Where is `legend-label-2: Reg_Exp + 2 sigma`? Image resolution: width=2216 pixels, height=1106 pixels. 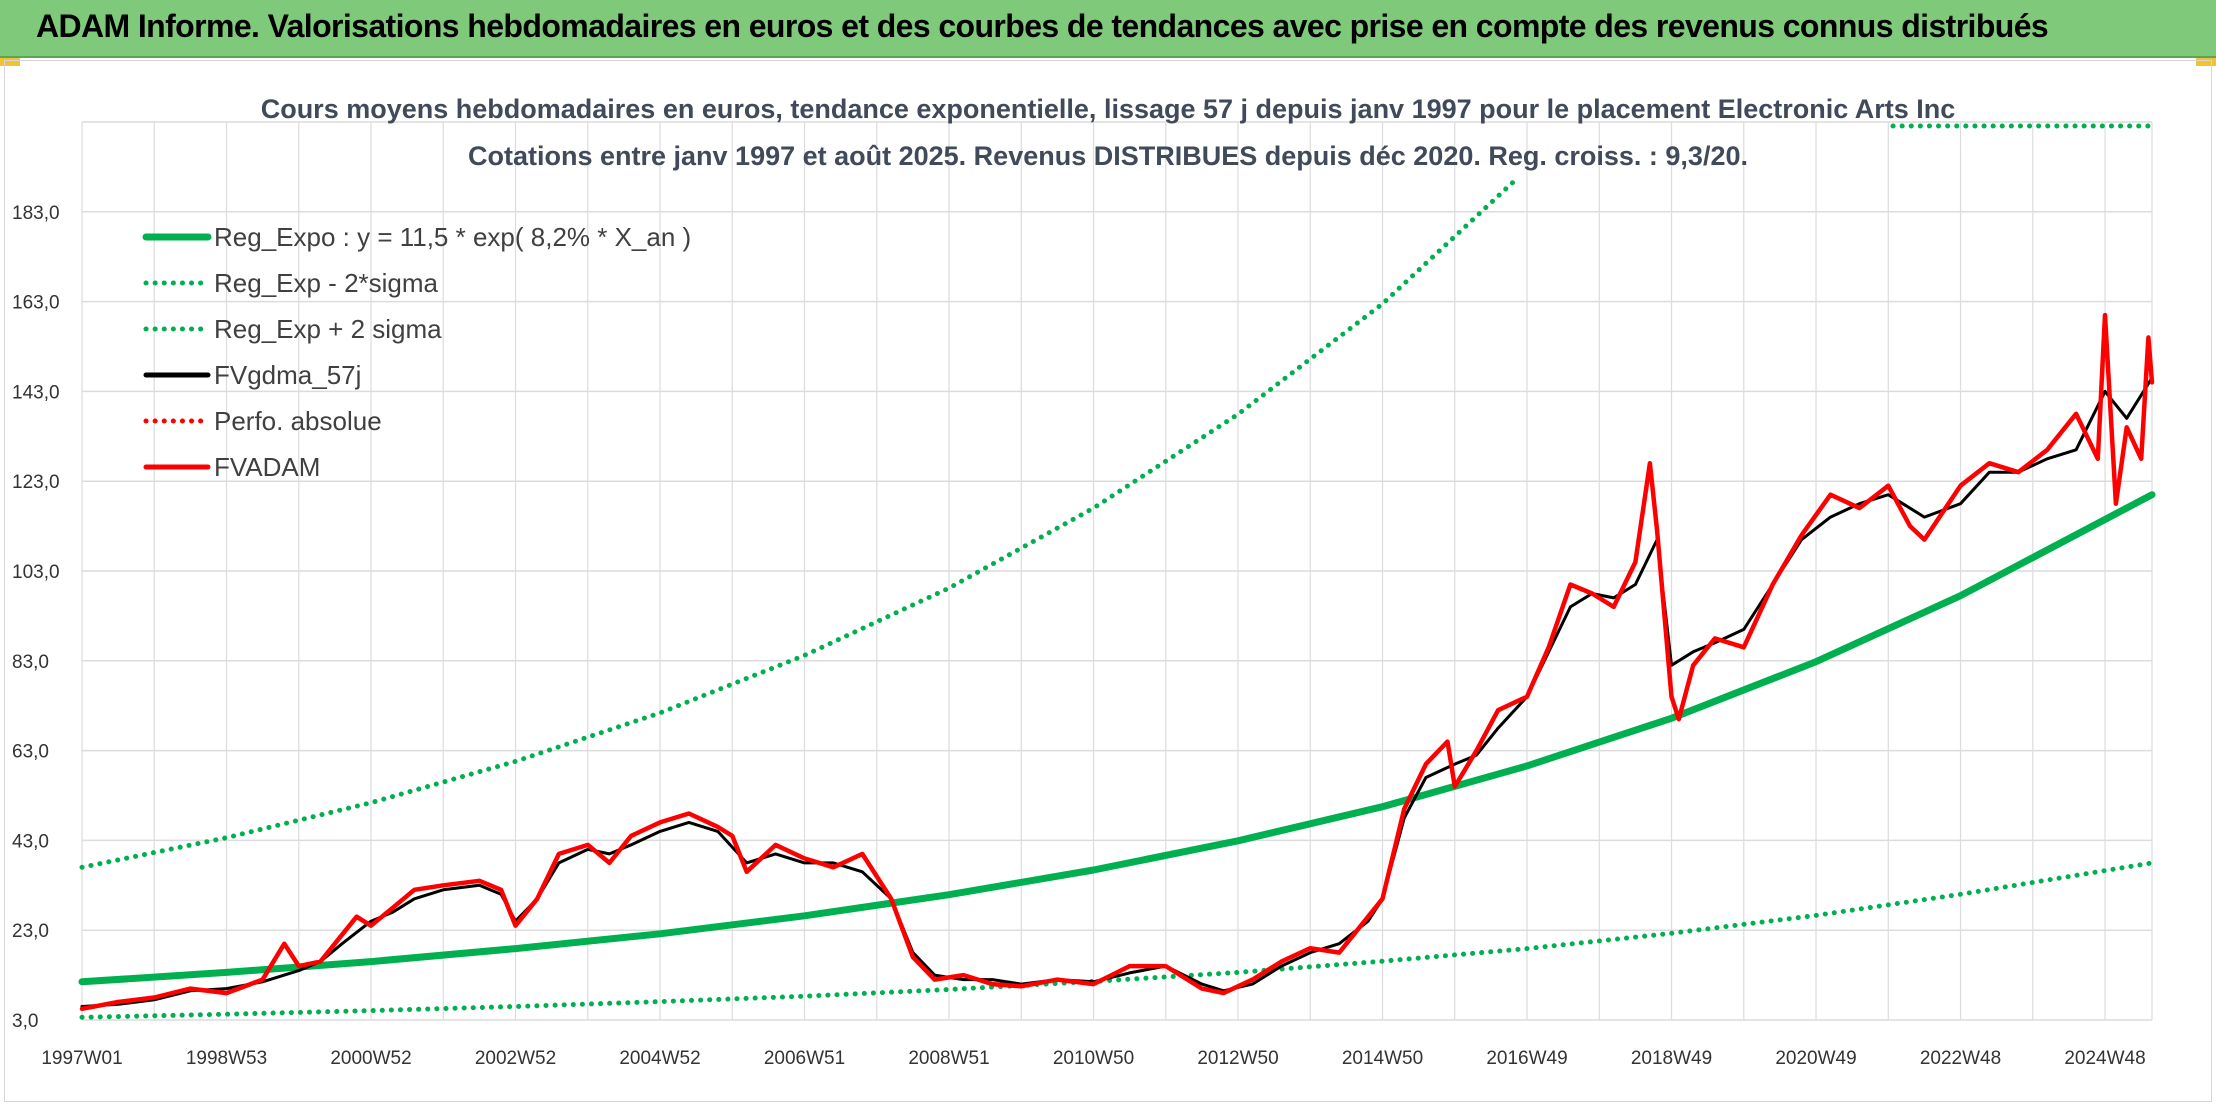
legend-label-2: Reg_Exp + 2 sigma is located at coordinates (328, 329).